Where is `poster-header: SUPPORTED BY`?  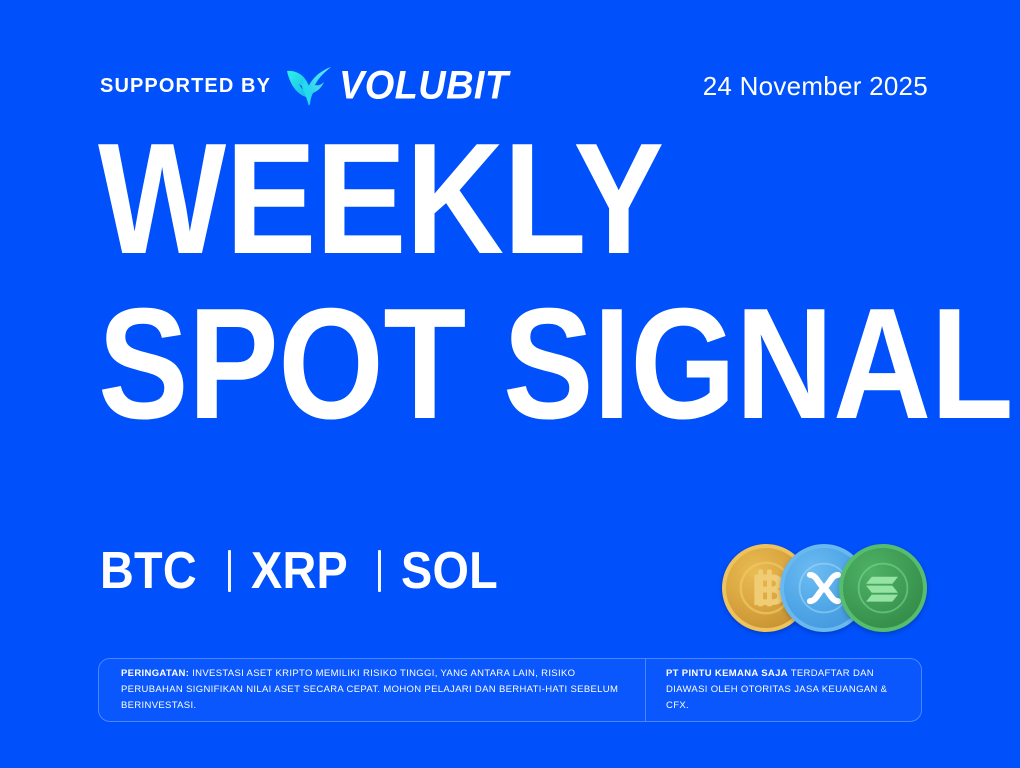 poster-header: SUPPORTED BY is located at coordinates (514, 86).